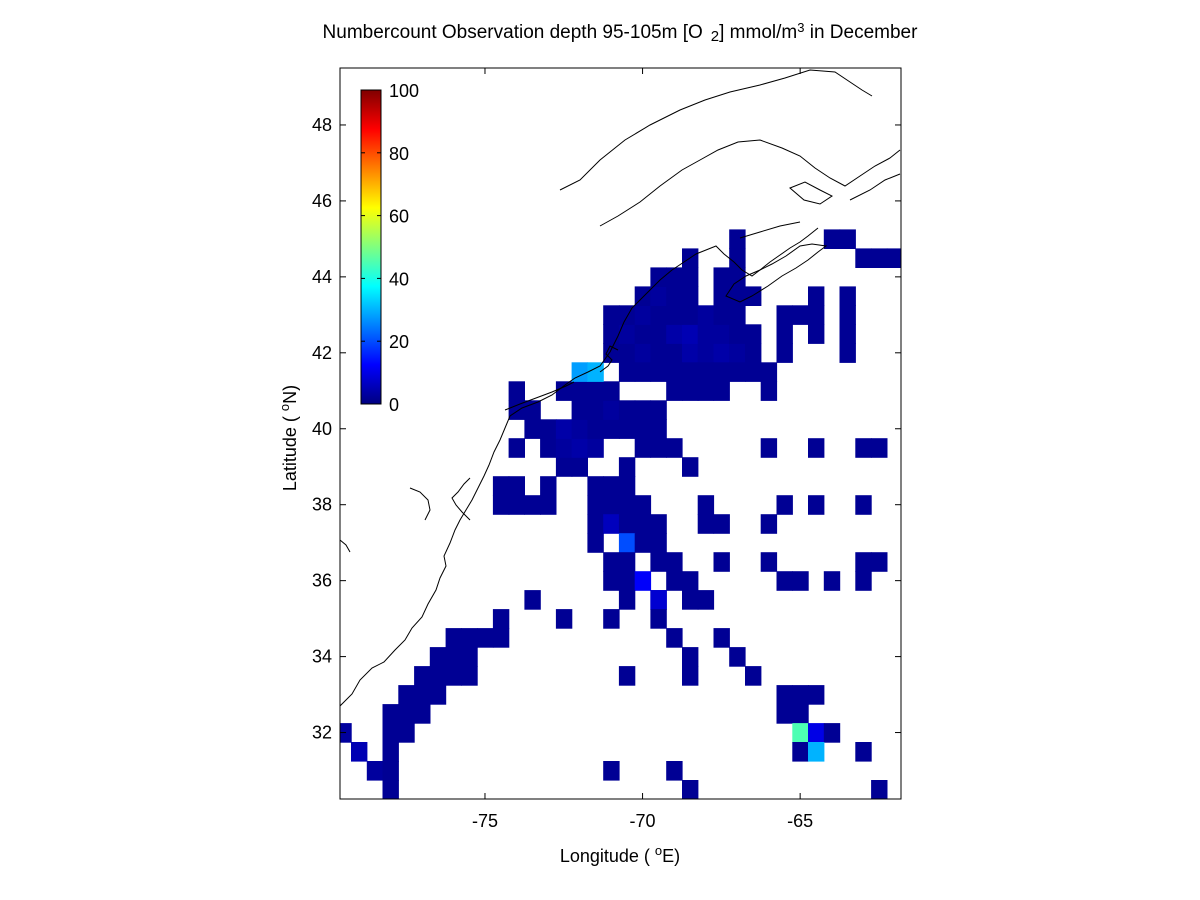  I want to click on y-axis-label: Latitude ( oN), so click(288, 438).